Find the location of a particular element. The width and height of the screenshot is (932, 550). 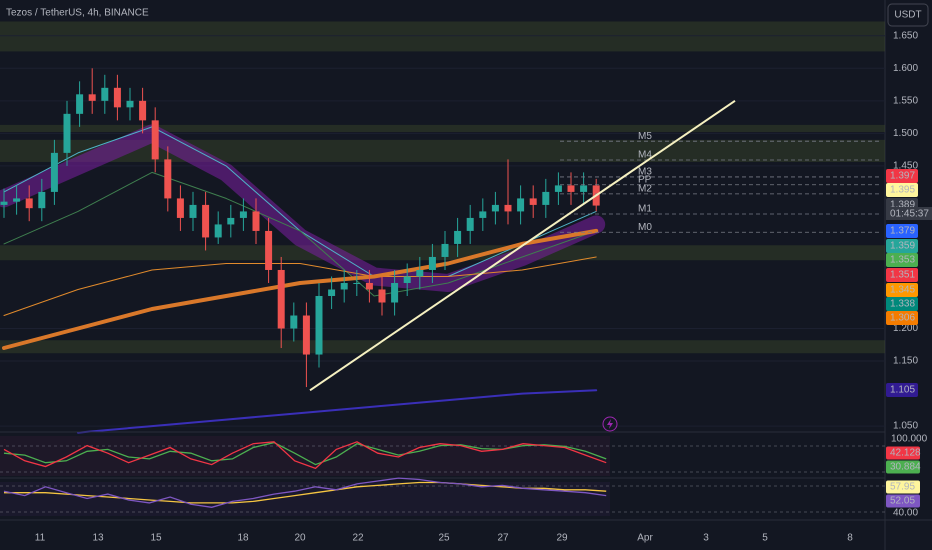

x-tick-label: 5 is located at coordinates (765, 538).